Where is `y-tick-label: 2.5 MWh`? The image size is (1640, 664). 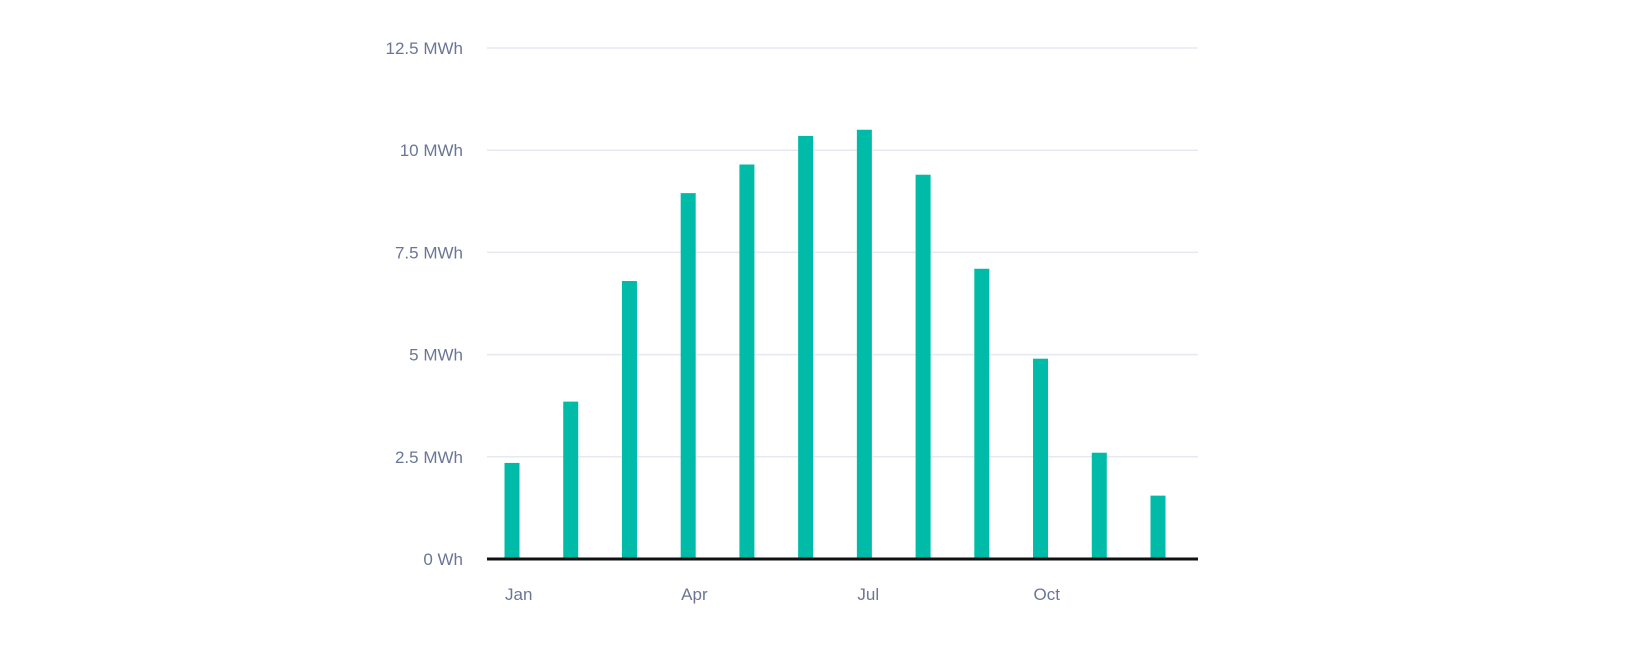
y-tick-label: 2.5 MWh is located at coordinates (429, 457).